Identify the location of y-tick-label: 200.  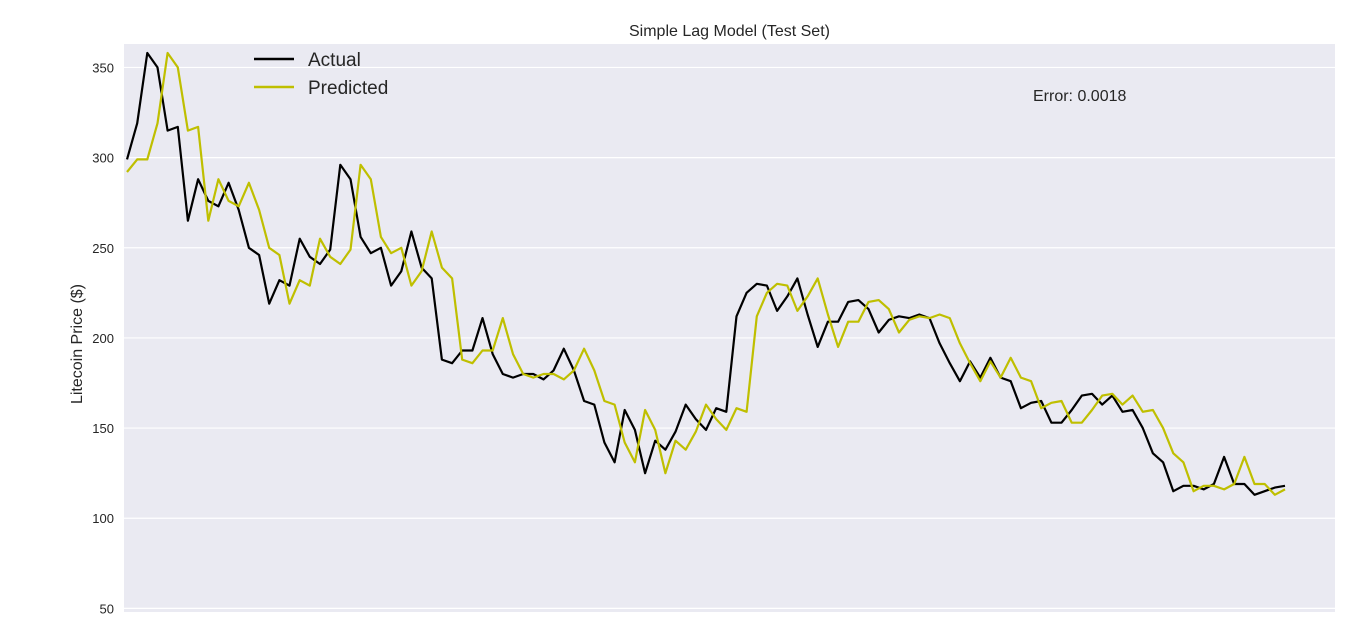
(103, 338).